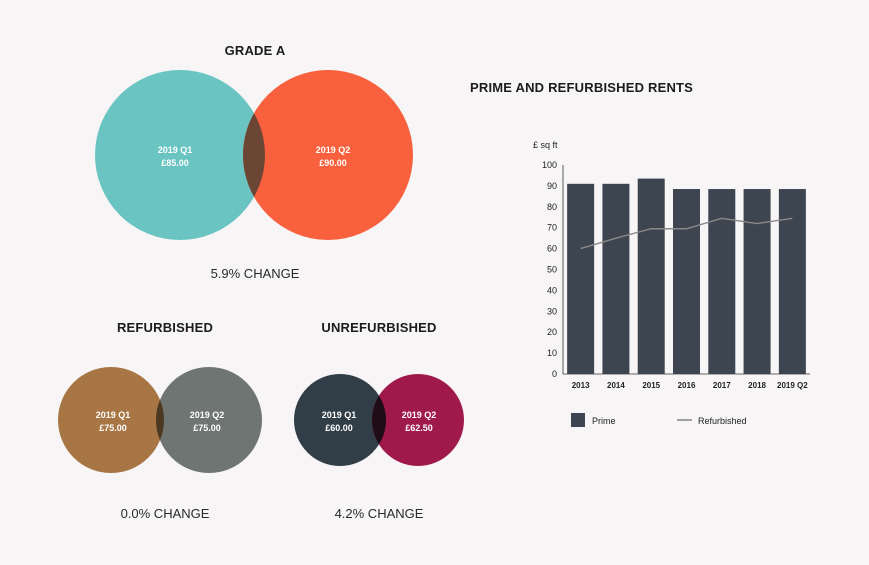 This screenshot has width=869, height=565. What do you see at coordinates (552, 311) in the screenshot?
I see `y-tick-label: 30` at bounding box center [552, 311].